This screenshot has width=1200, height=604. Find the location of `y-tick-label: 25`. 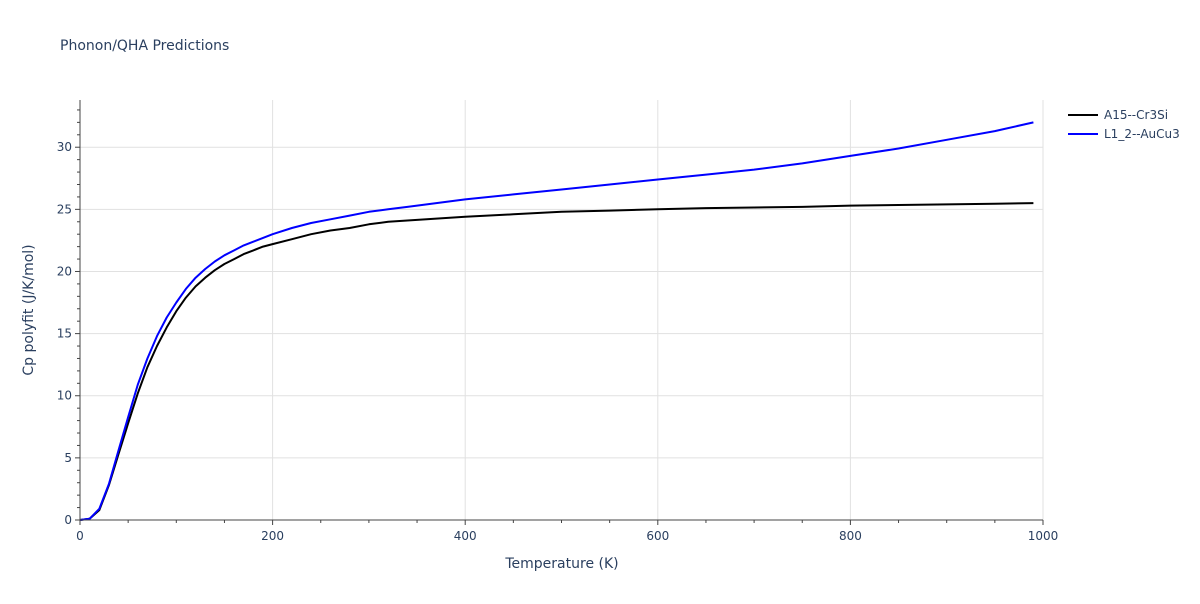

y-tick-label: 25 is located at coordinates (64, 209).